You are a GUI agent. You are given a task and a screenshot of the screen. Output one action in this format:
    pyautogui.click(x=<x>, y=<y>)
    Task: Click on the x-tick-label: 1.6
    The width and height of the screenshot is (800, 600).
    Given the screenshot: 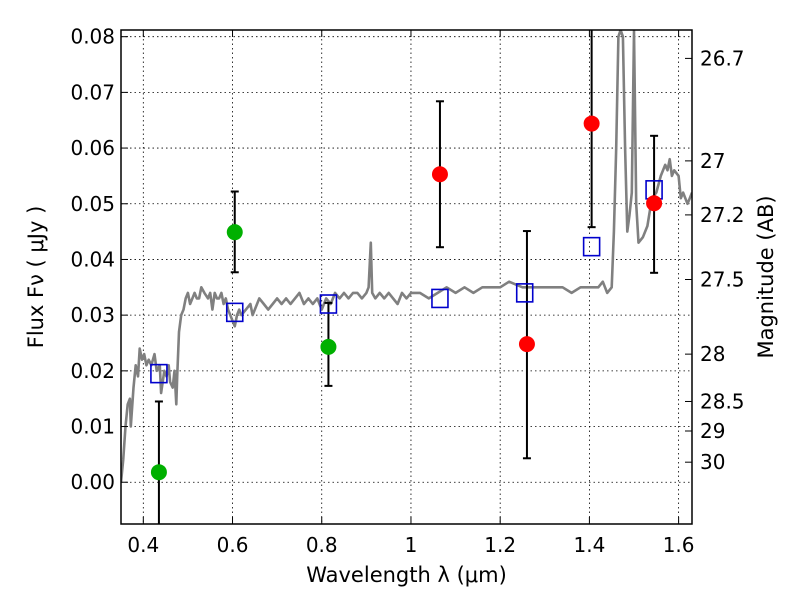 What is the action you would take?
    pyautogui.click(x=679, y=545)
    